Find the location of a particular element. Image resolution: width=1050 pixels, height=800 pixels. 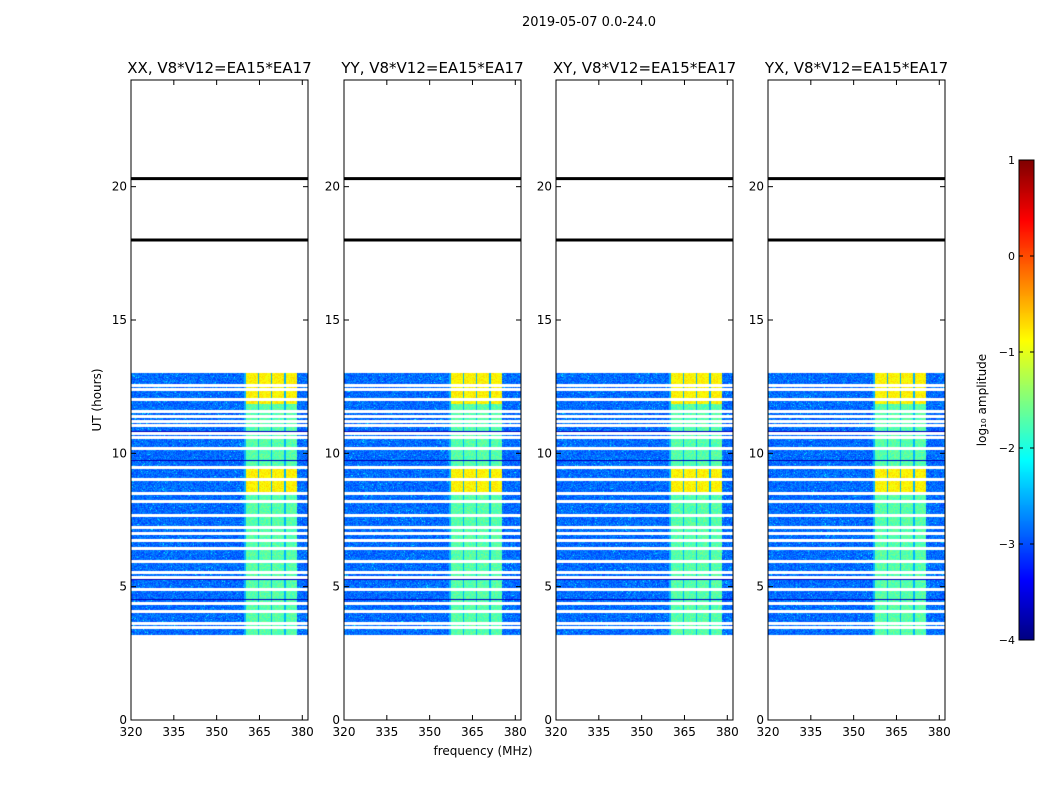

colorbar-tick-label: −1 is located at coordinates (1007, 352).